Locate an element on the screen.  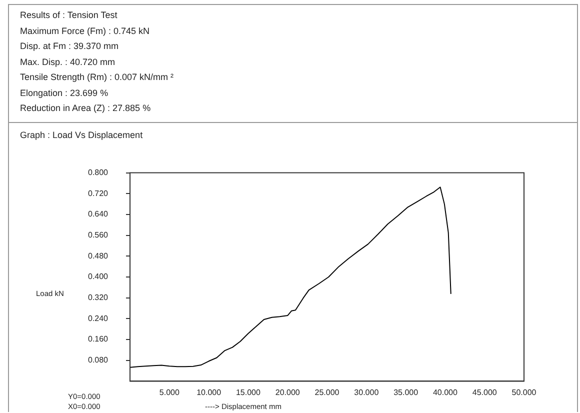
x-tick-label: 10.000 is located at coordinates (209, 393).